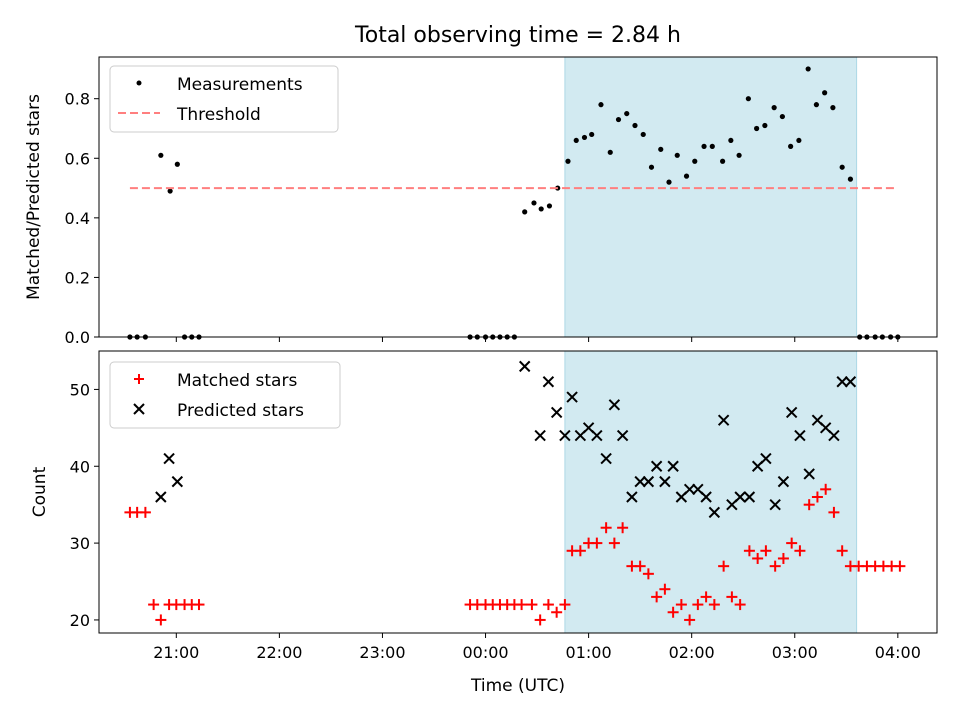 The width and height of the screenshot is (960, 720). Describe the element at coordinates (34, 197) in the screenshot. I see `ratio-y-axis-label: Matched/Predicted stars` at that location.